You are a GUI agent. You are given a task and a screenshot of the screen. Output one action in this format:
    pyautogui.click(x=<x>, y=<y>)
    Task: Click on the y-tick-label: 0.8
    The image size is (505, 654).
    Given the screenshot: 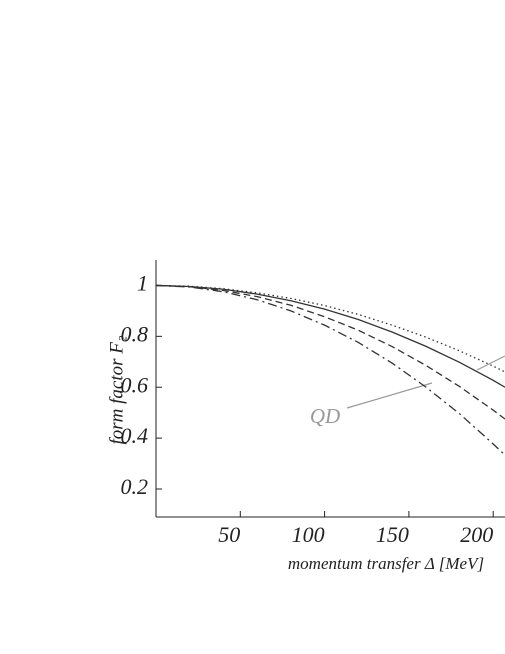 What is the action you would take?
    pyautogui.click(x=135, y=333)
    